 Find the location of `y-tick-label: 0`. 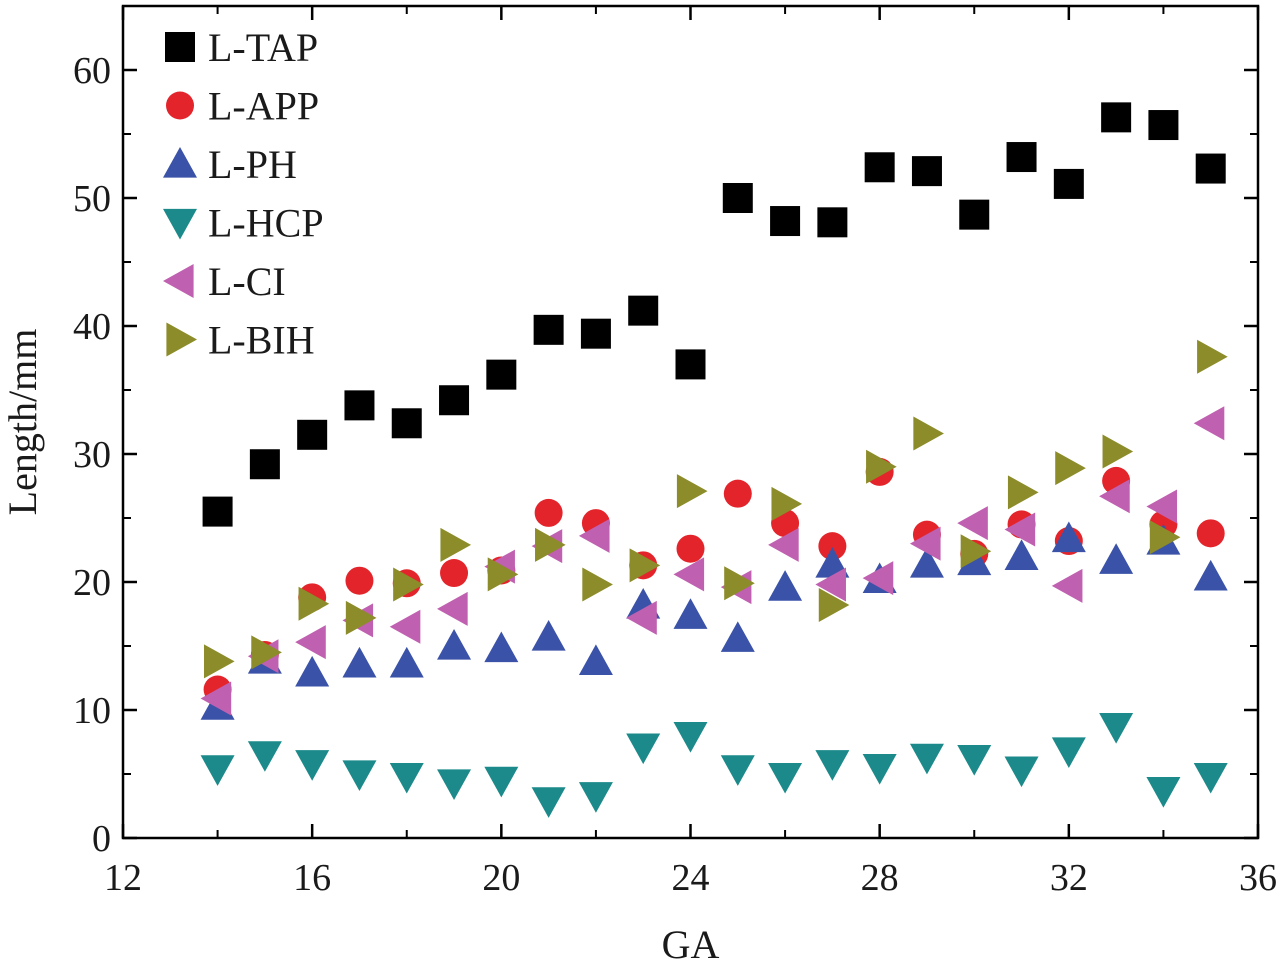

y-tick-label: 0 is located at coordinates (101, 839).